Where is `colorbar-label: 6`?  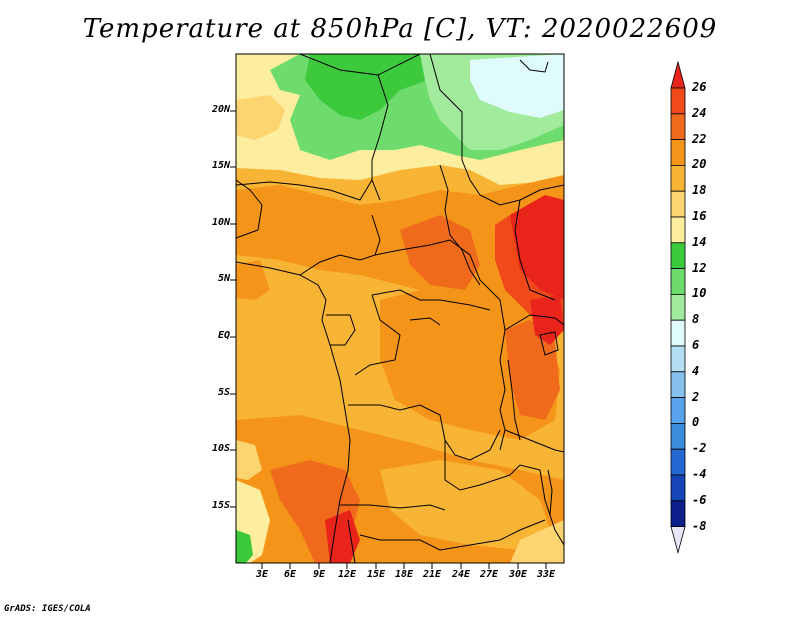 colorbar-label: 6 is located at coordinates (696, 345).